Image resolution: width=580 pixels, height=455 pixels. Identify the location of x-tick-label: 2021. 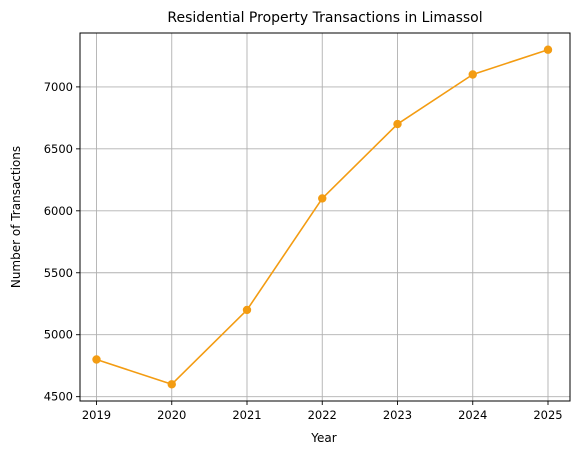
(246, 415).